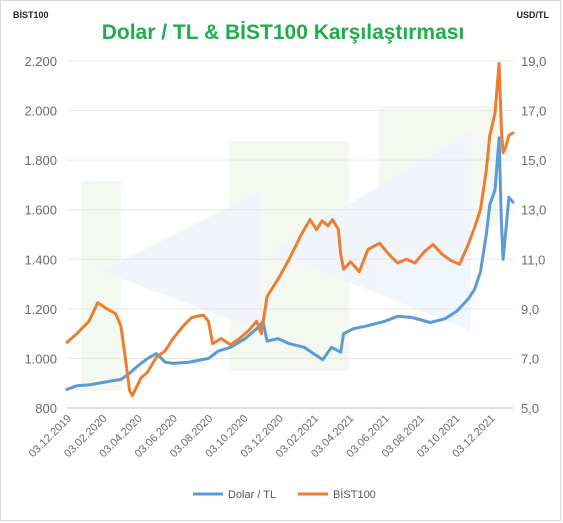 This screenshot has width=563, height=523. Describe the element at coordinates (533, 259) in the screenshot. I see `right-tick-label: 11,0` at that location.